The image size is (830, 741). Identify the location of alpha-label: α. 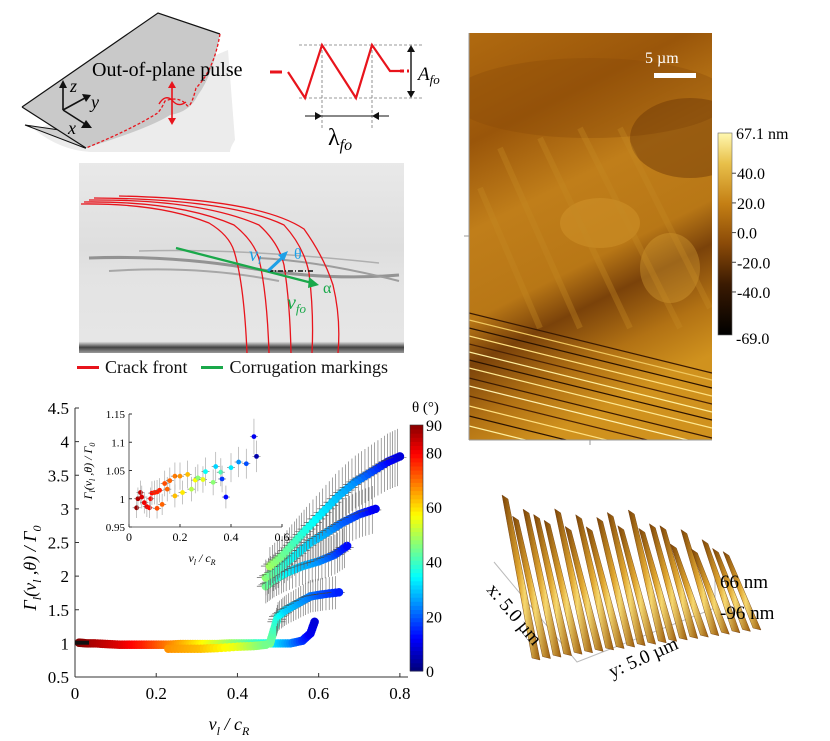
(327, 288).